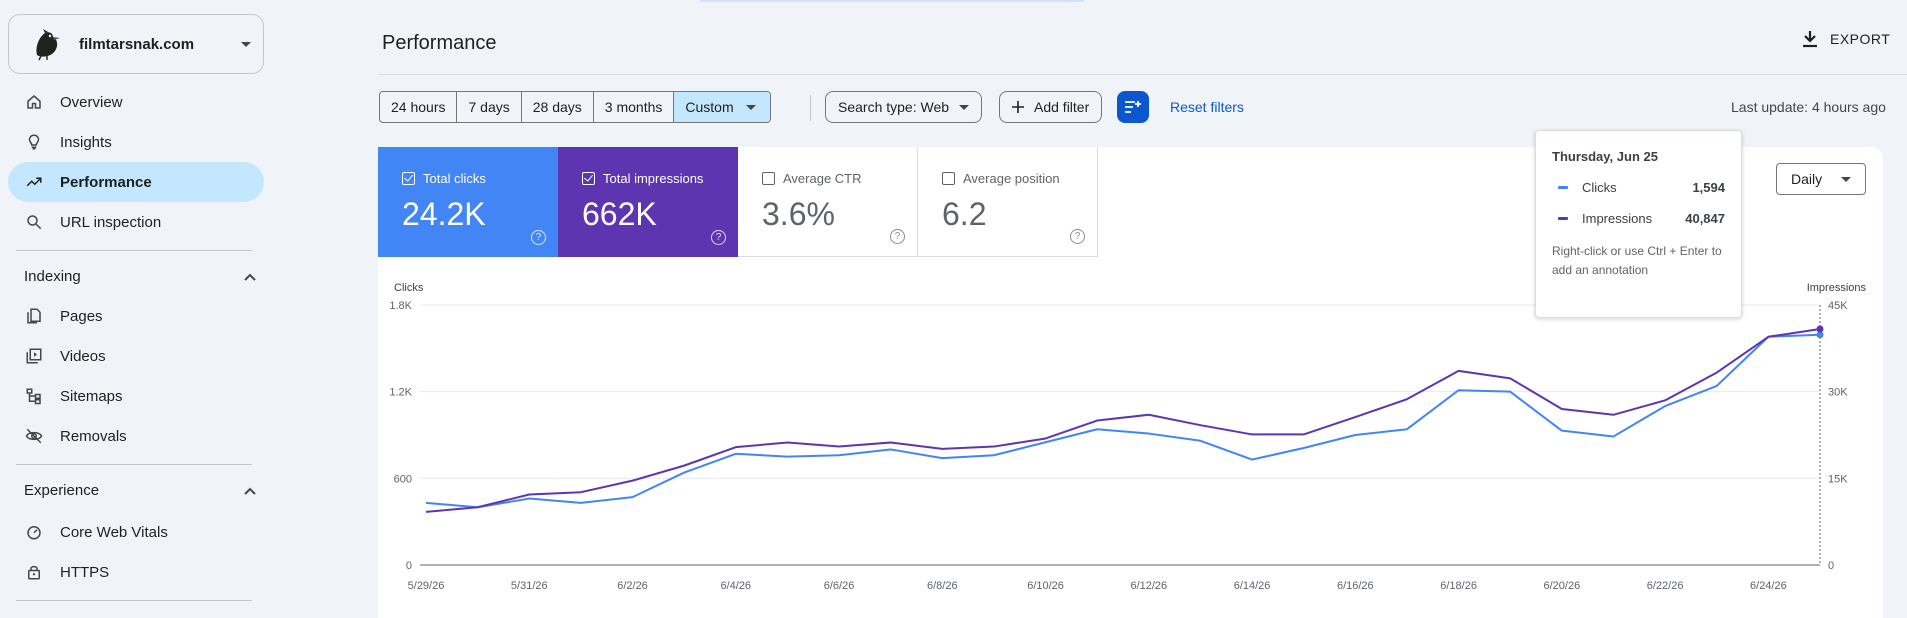 The height and width of the screenshot is (618, 1907). Describe the element at coordinates (114, 532) in the screenshot. I see `sidebar-item-label: Core Web Vitals` at that location.